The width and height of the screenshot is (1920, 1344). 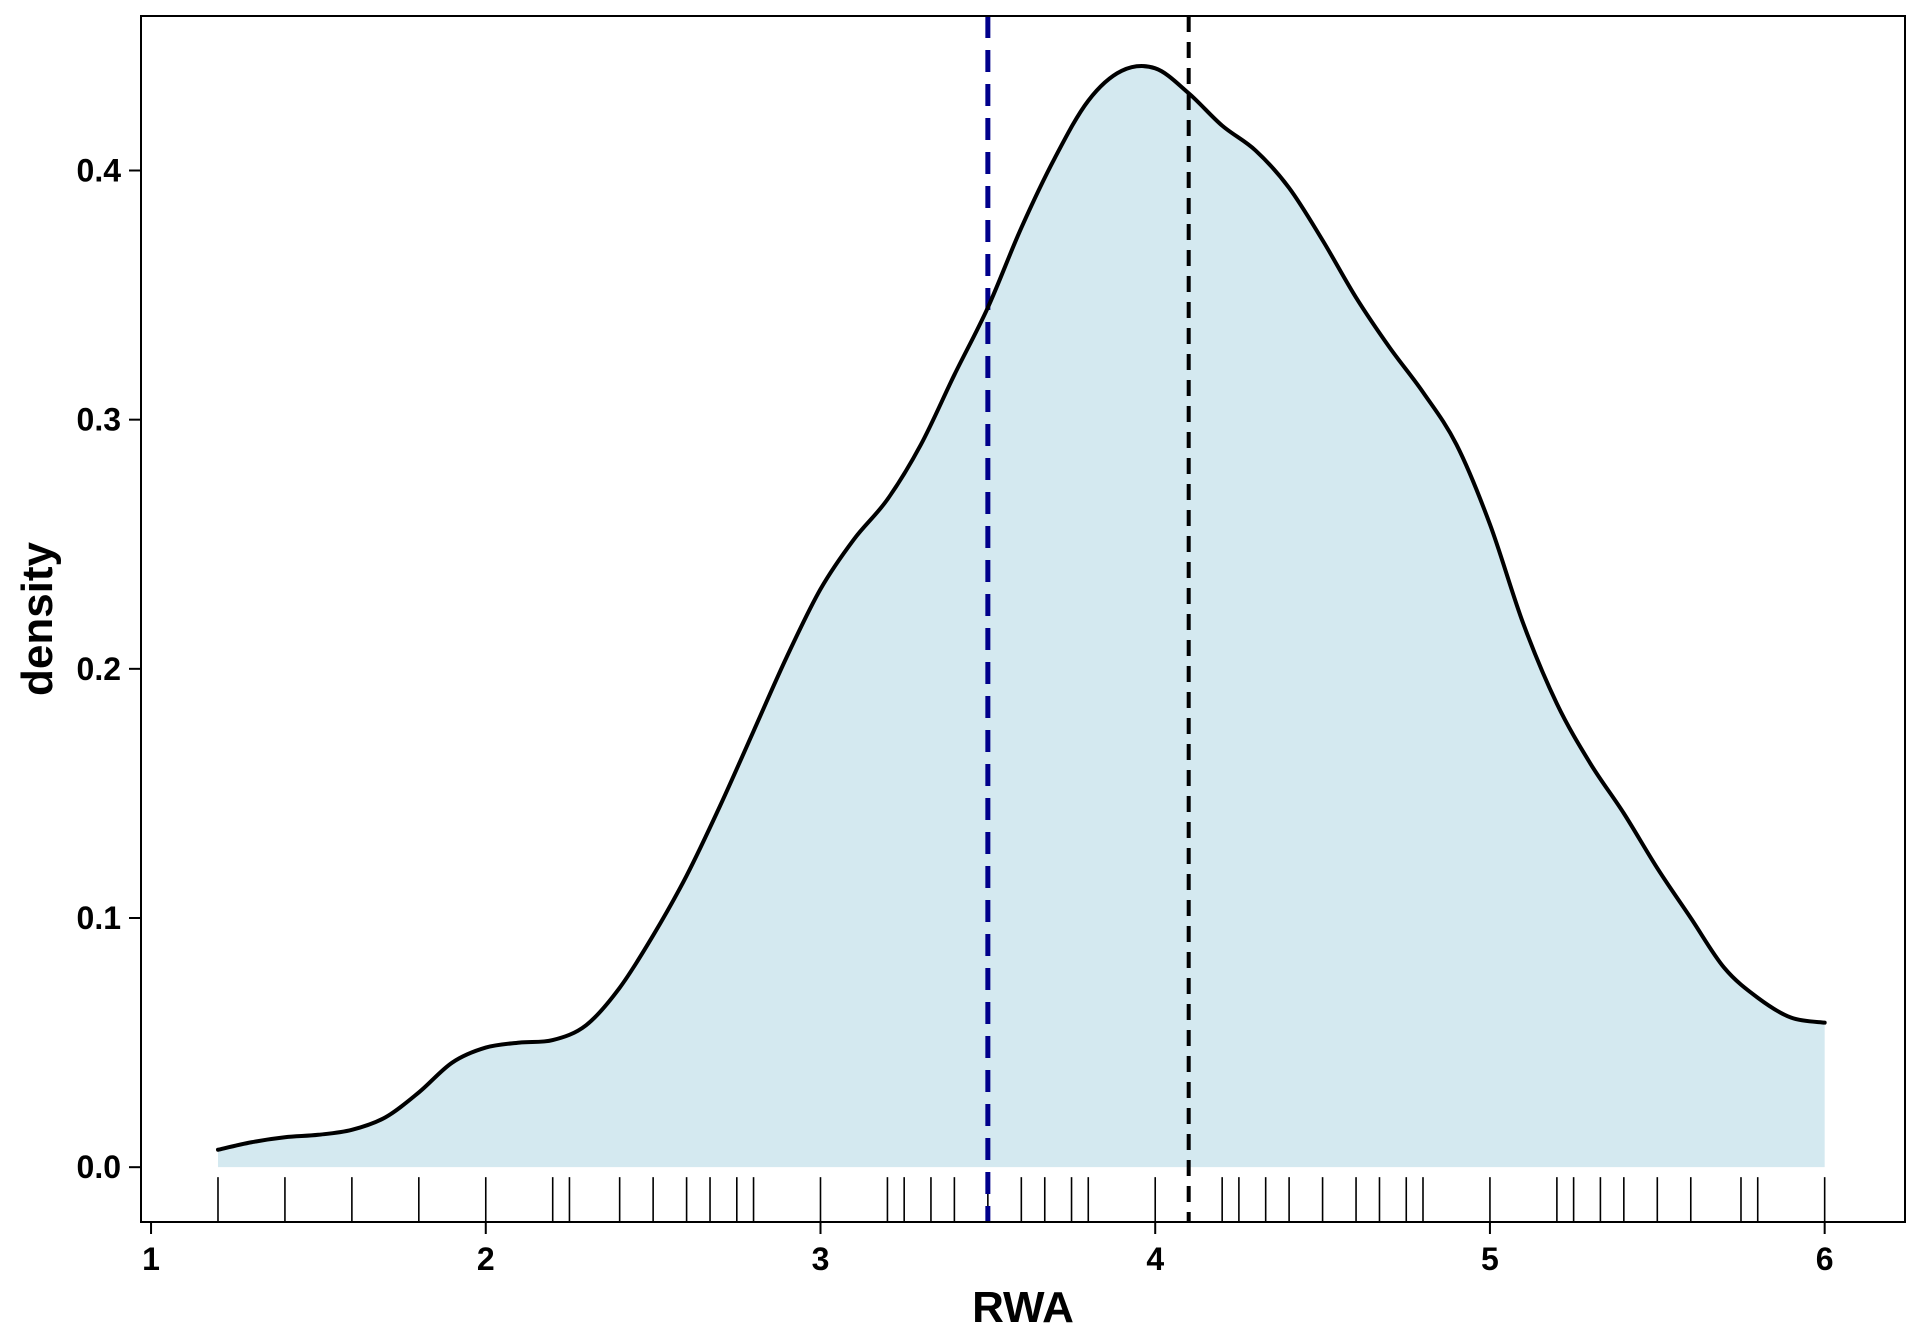 I want to click on x-axis-title: RWA, so click(x=1023, y=1307).